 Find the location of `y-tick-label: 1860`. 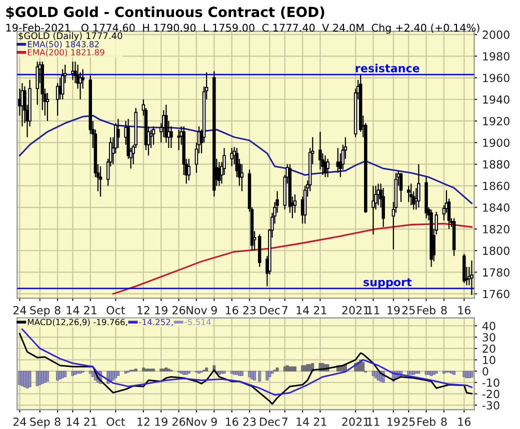

y-tick-label: 1860 is located at coordinates (496, 186).